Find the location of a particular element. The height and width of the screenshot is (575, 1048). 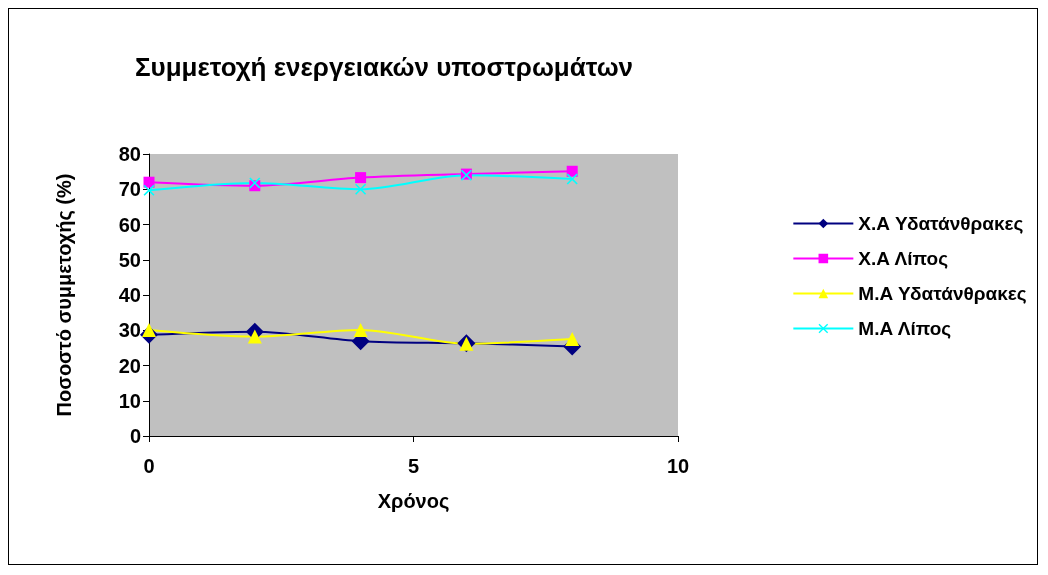

x-tick-label: 5 is located at coordinates (413, 466).